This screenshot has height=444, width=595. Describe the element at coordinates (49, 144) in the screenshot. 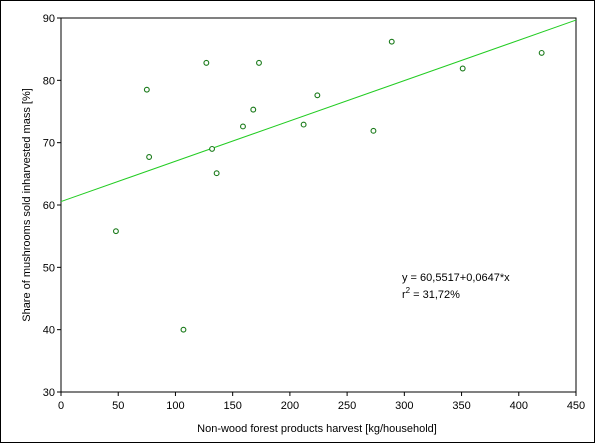

I see `y-tick-label: 70` at that location.